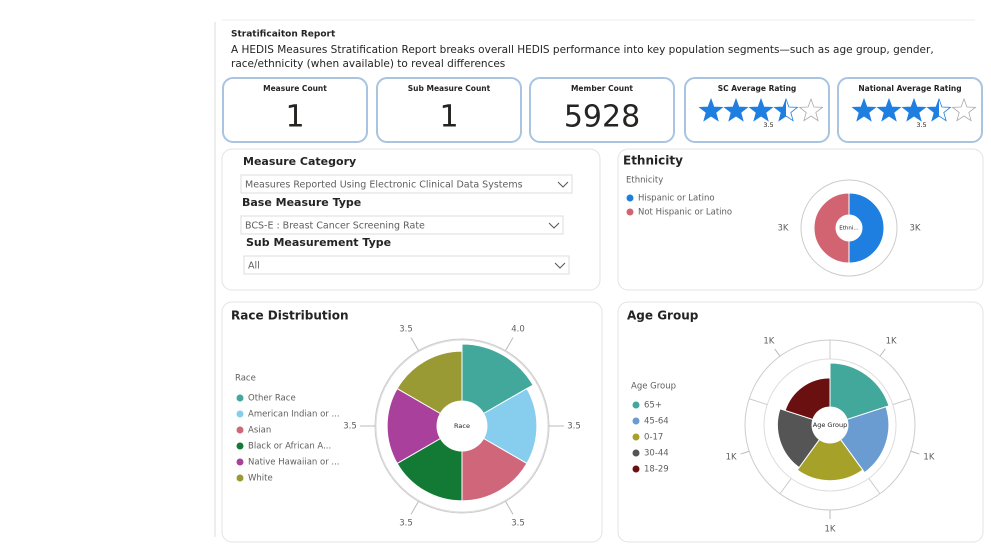 This screenshot has height=560, width=991. Describe the element at coordinates (260, 479) in the screenshot. I see `legend-label: White` at that location.